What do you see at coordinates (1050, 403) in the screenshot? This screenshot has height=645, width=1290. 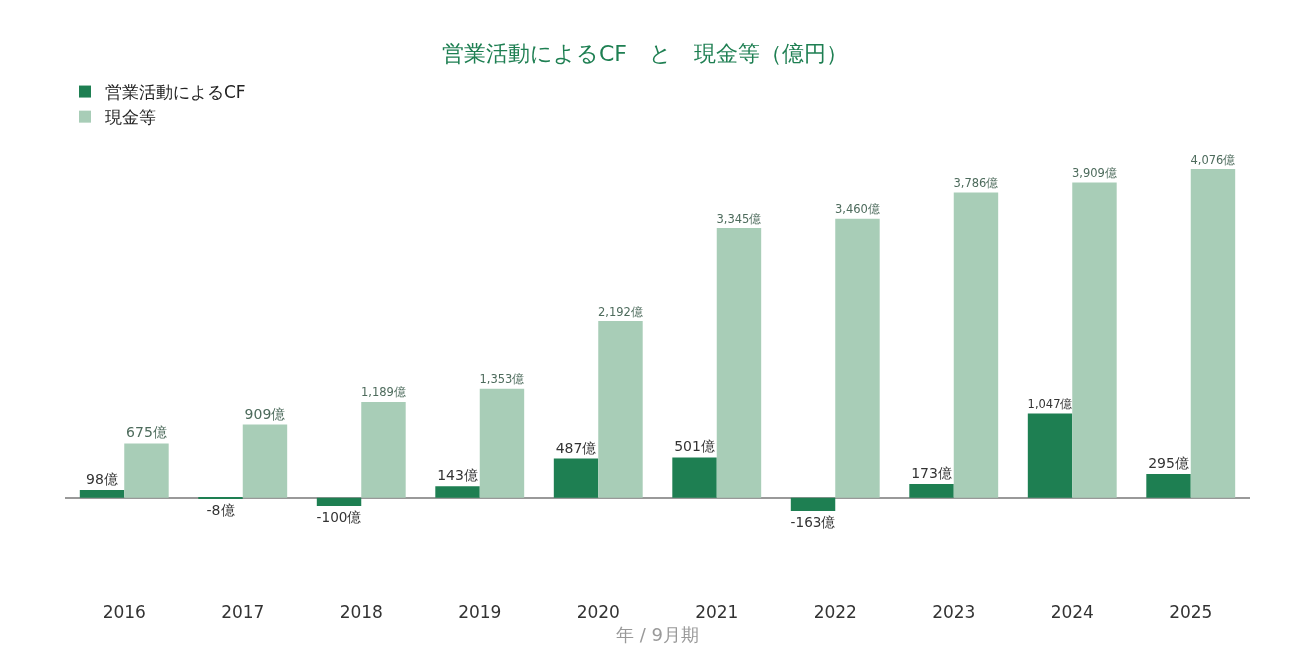 I see `data-label: 1,047億` at bounding box center [1050, 403].